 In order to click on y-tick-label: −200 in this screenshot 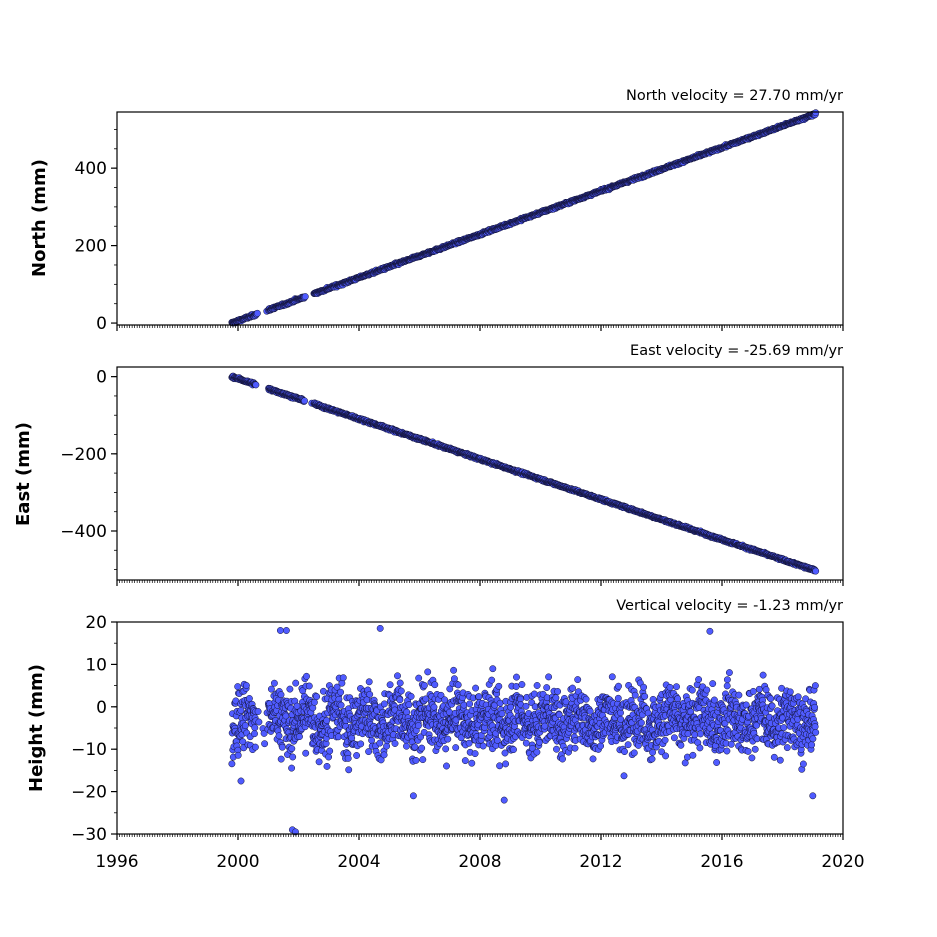, I will do `click(83, 455)`.